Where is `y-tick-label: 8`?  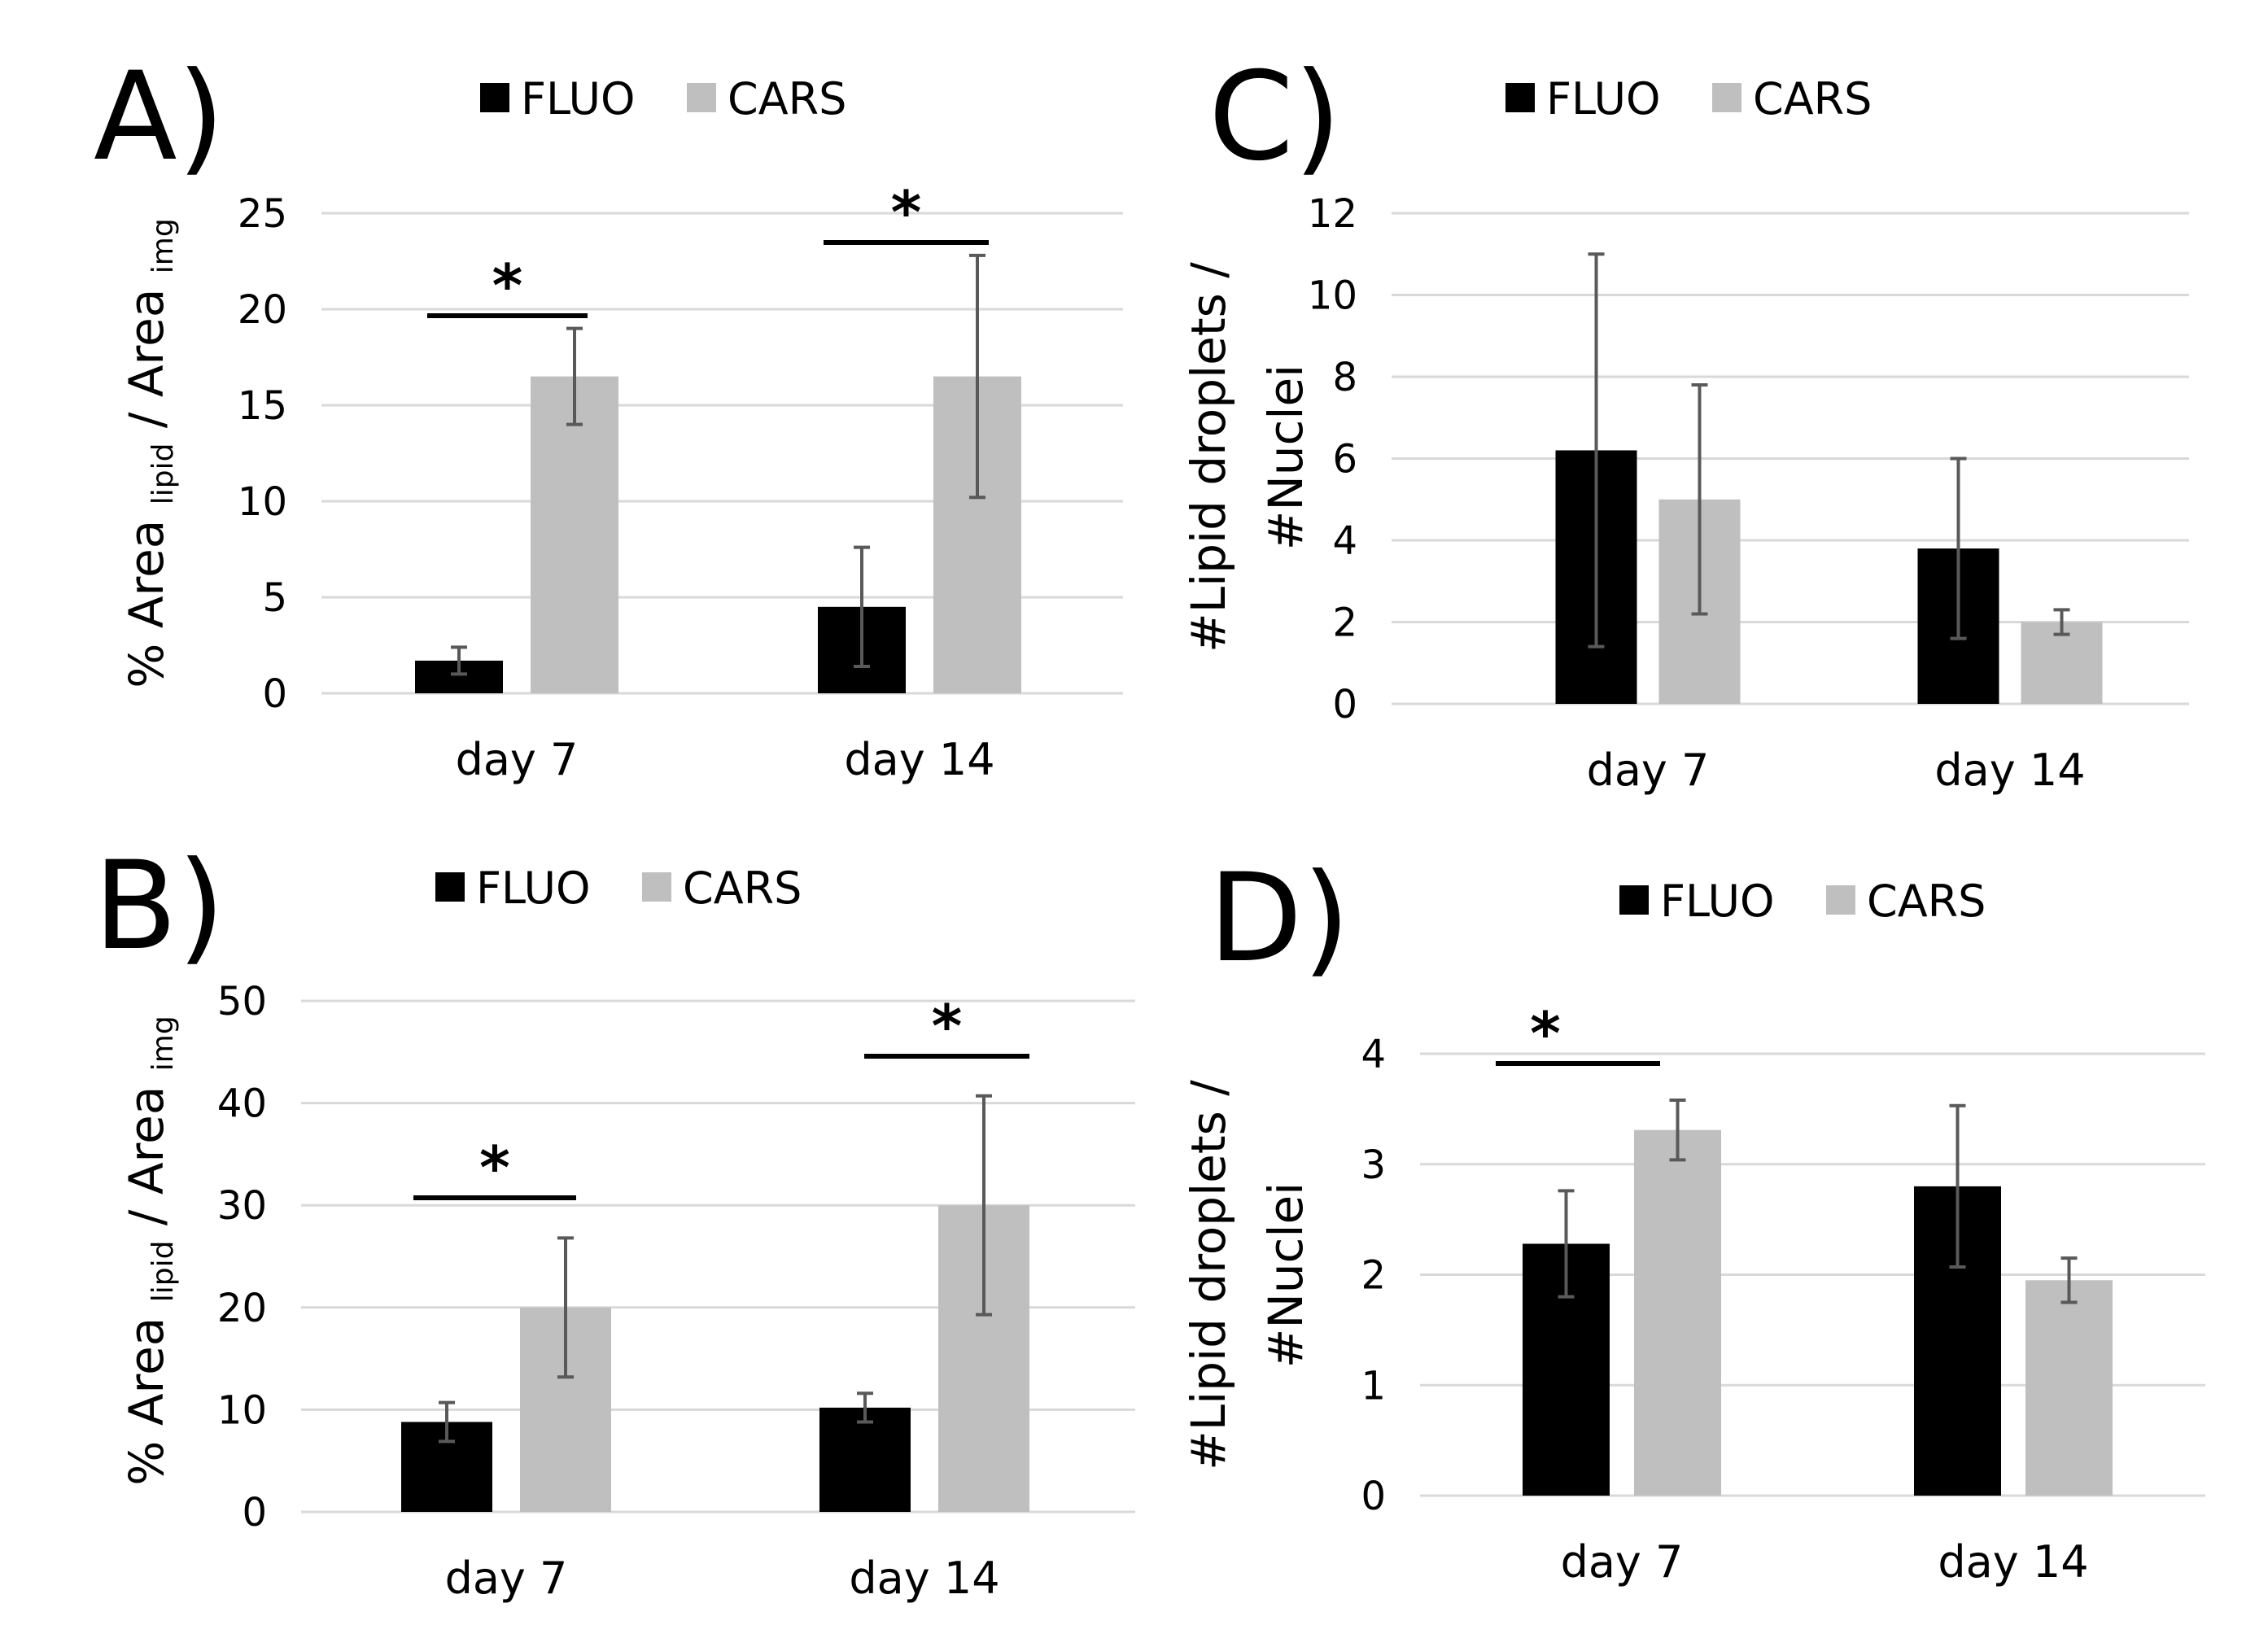
y-tick-label: 8 is located at coordinates (1344, 377).